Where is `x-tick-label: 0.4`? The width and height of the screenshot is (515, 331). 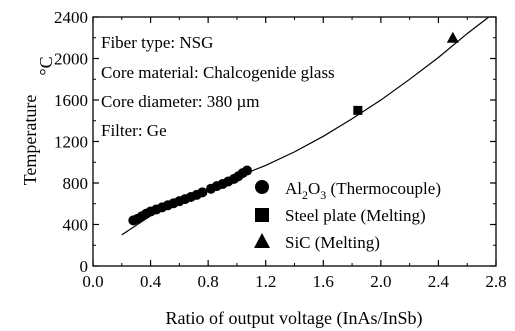 x-tick-label: 0.4 is located at coordinates (151, 281).